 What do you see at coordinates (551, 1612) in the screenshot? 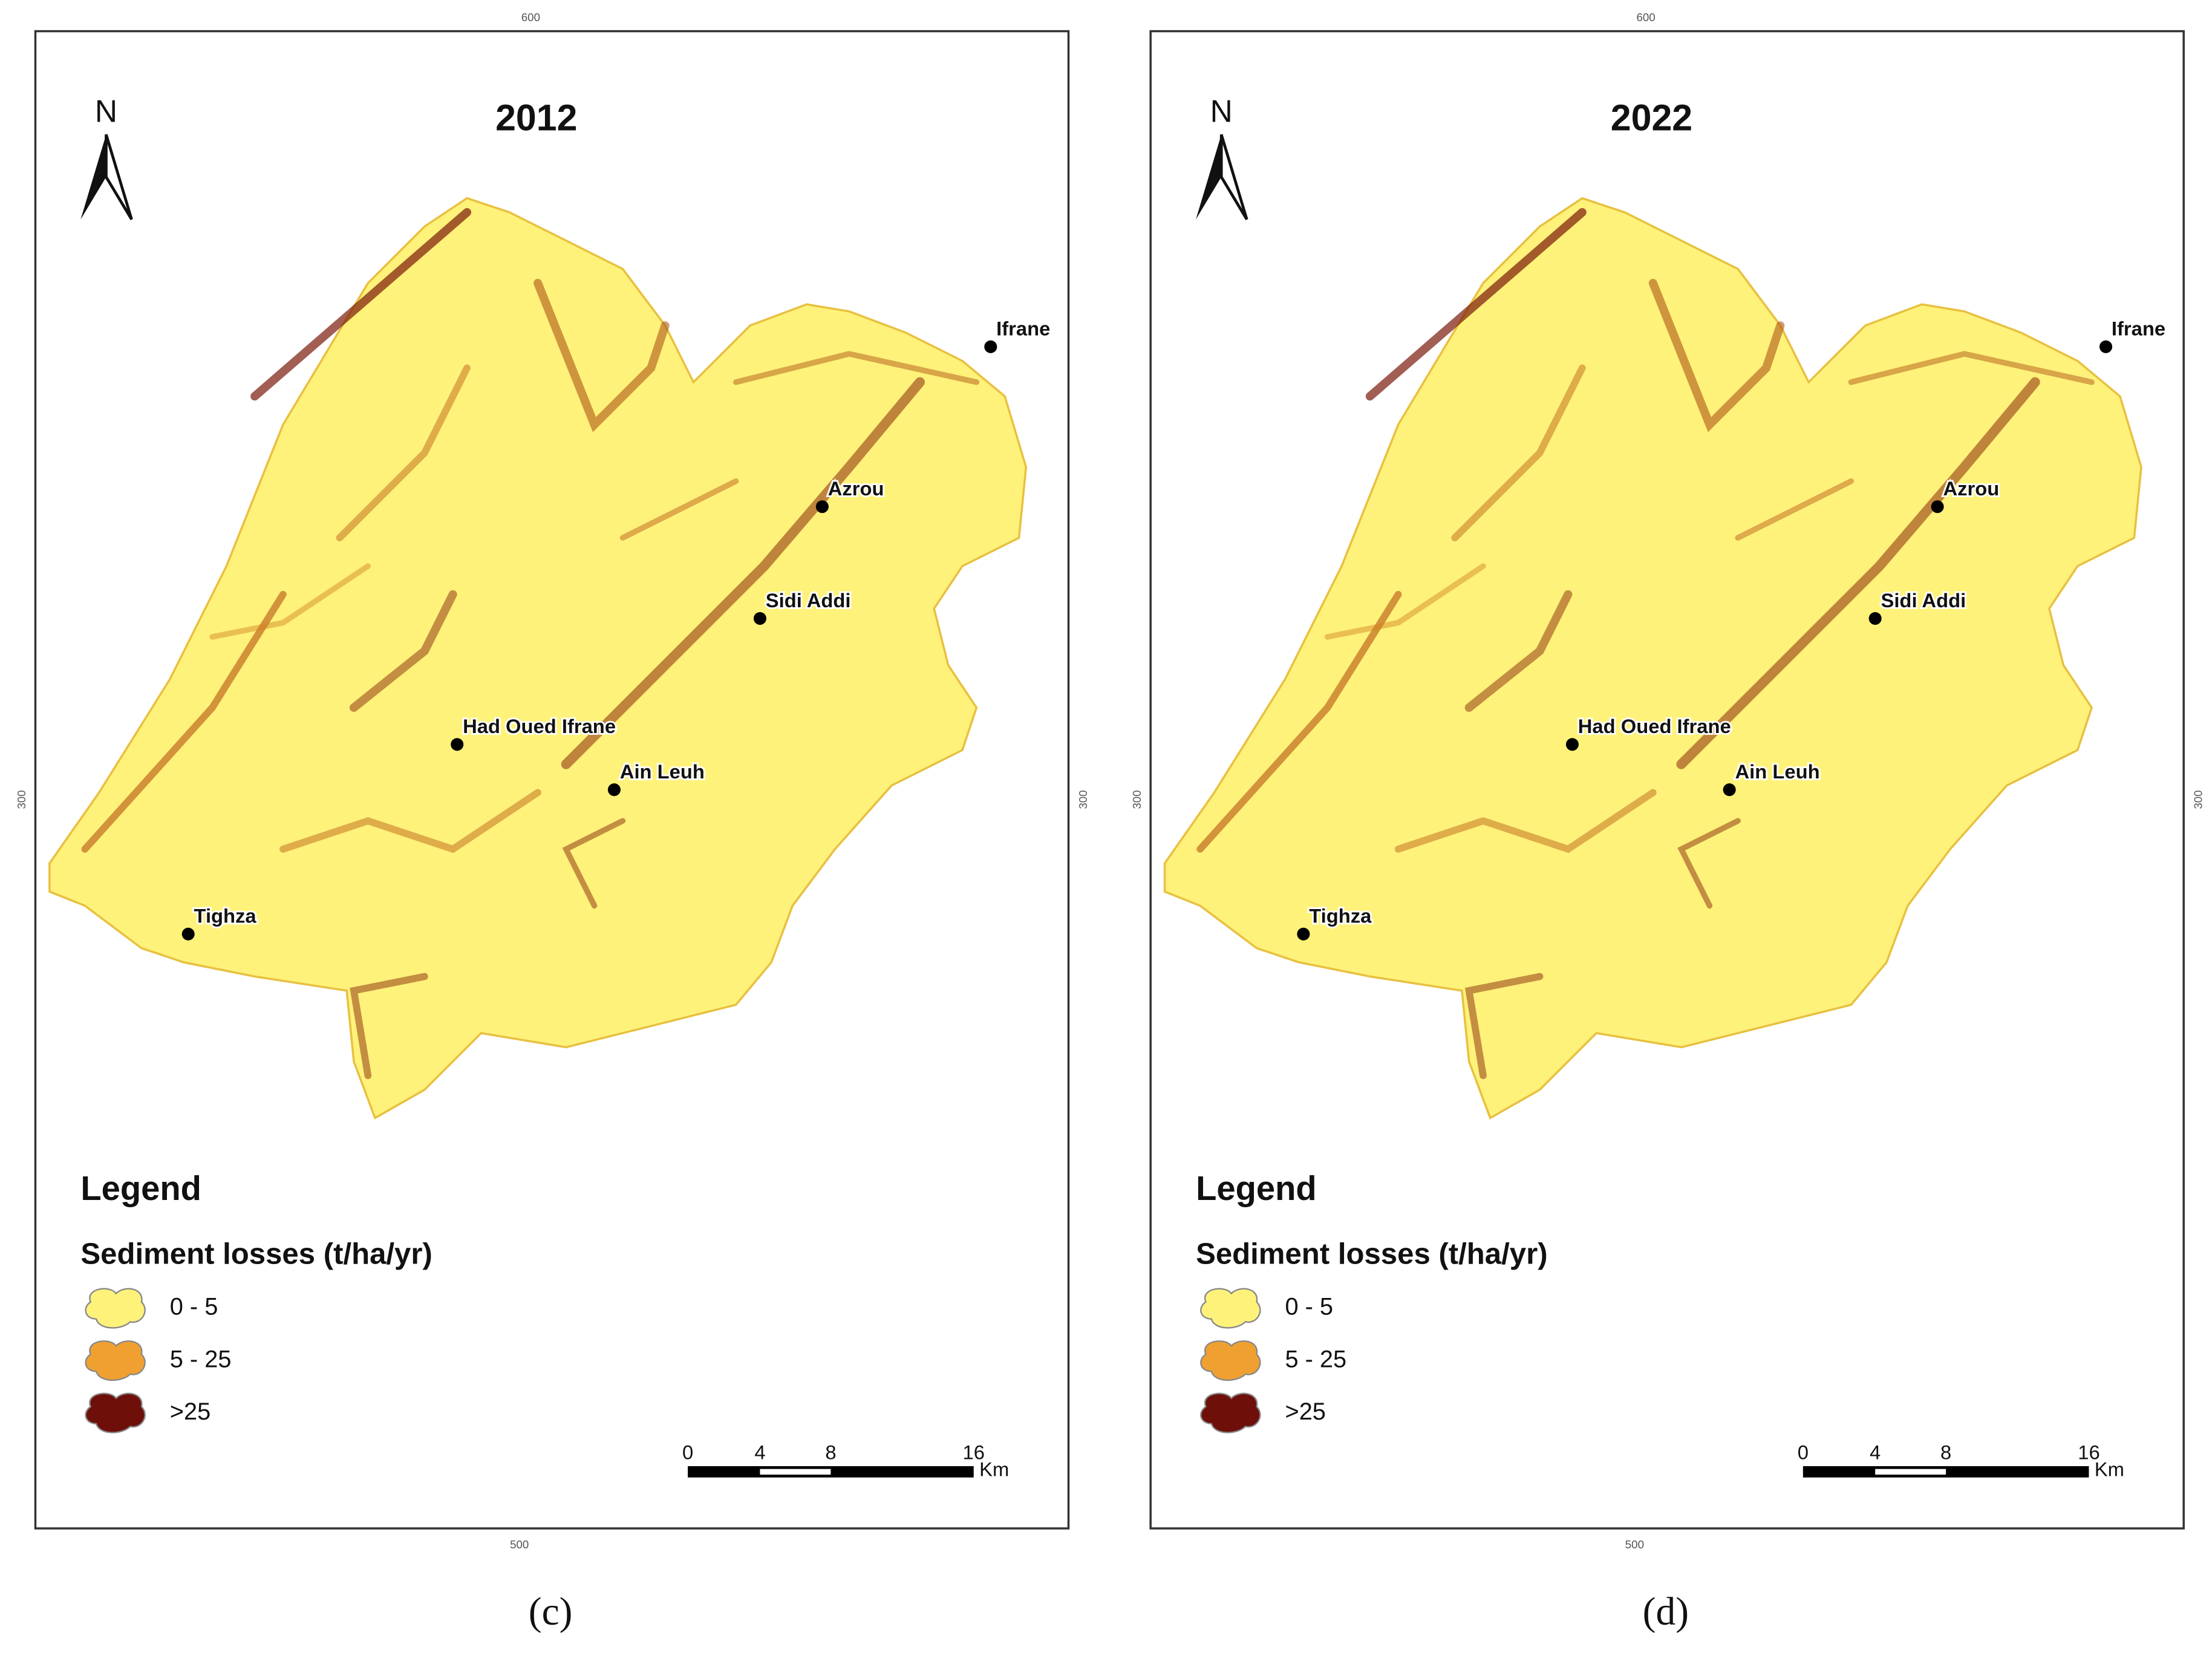
I see `caption: (c)` at bounding box center [551, 1612].